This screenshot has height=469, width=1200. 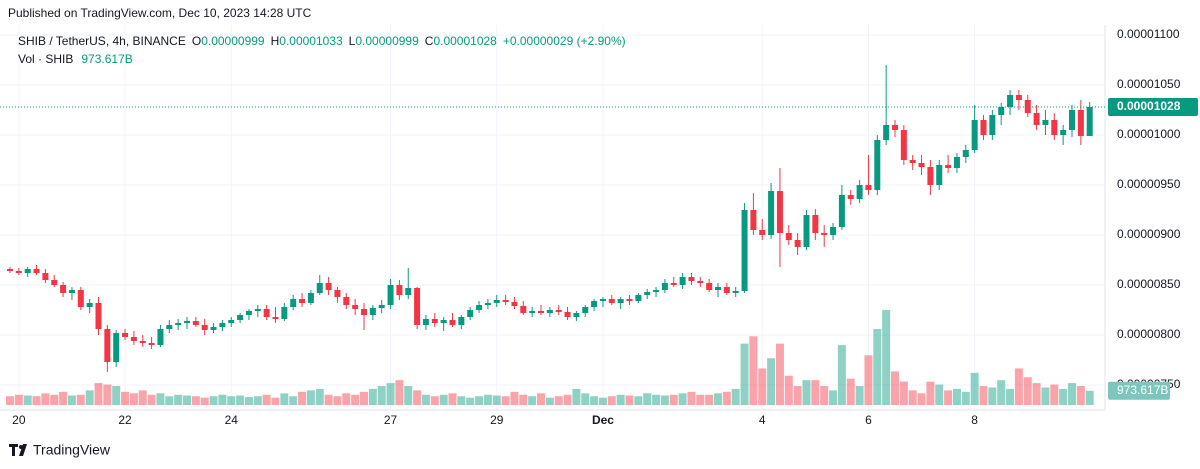 What do you see at coordinates (603, 420) in the screenshot?
I see `x-tick-label: Dec` at bounding box center [603, 420].